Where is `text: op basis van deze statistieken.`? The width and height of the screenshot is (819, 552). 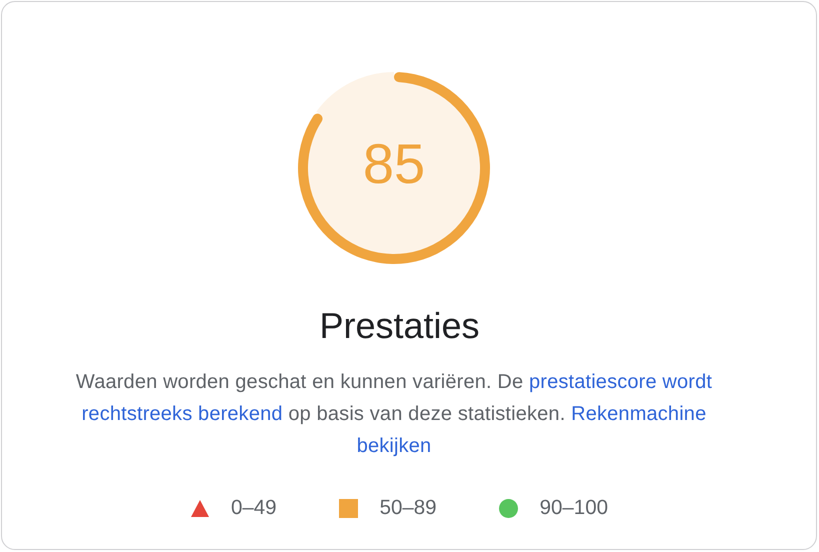
text: op basis van deze statistieken. is located at coordinates (427, 414).